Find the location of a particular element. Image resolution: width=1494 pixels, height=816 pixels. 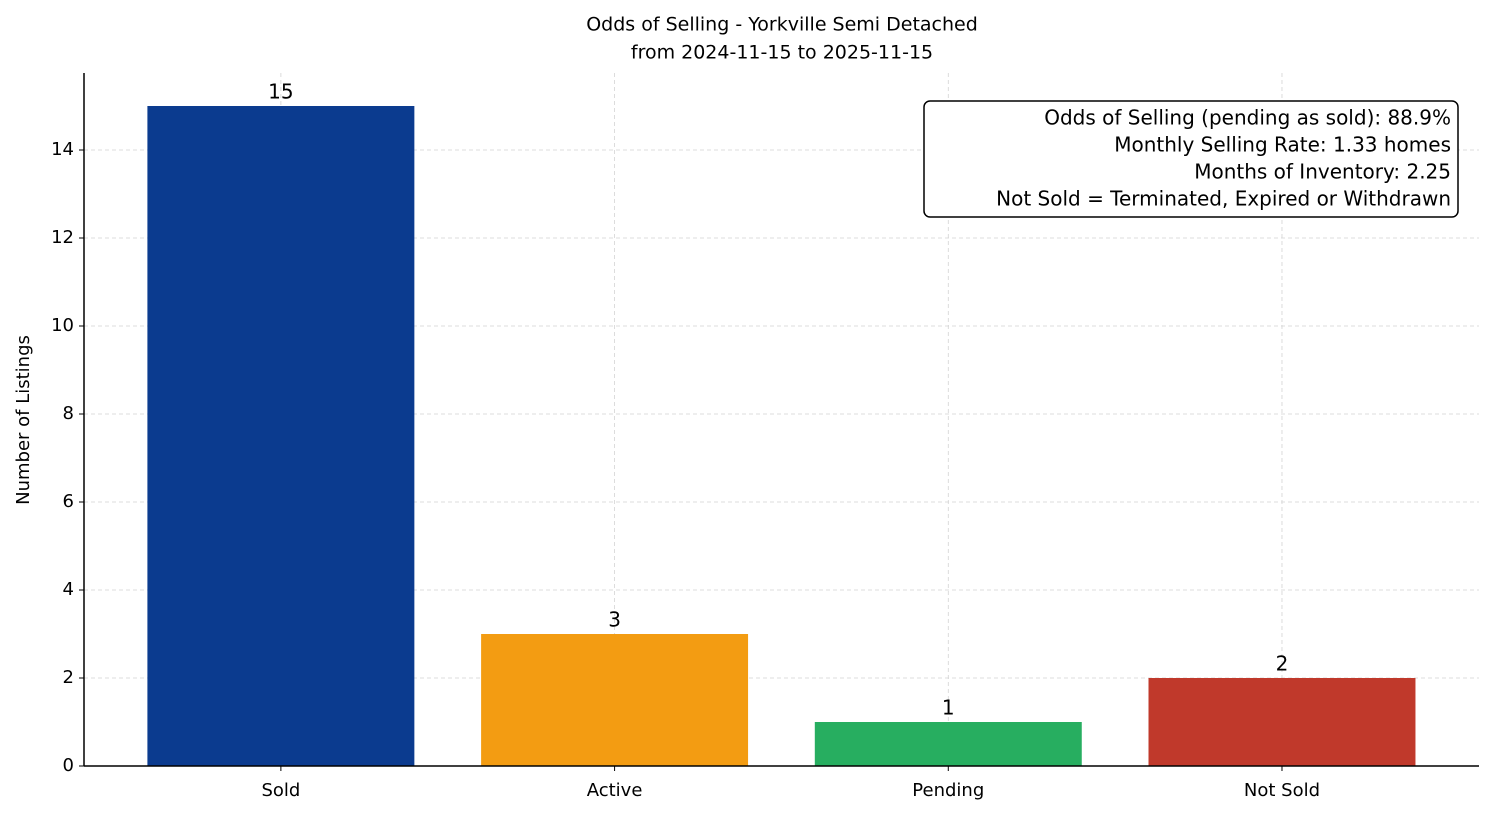

y-tick-label: 4 is located at coordinates (68, 589).